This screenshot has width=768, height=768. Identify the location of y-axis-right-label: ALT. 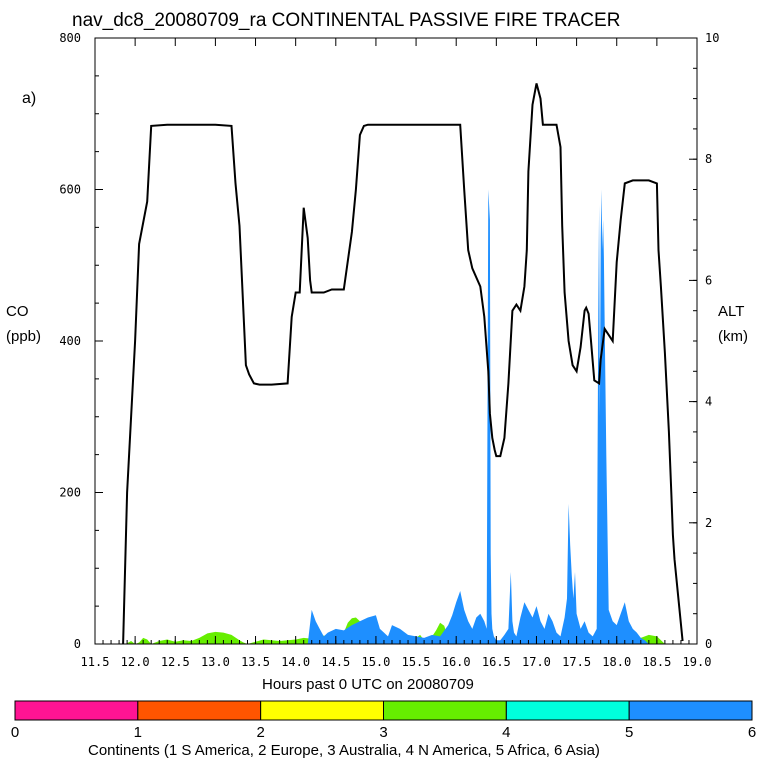
(731, 311).